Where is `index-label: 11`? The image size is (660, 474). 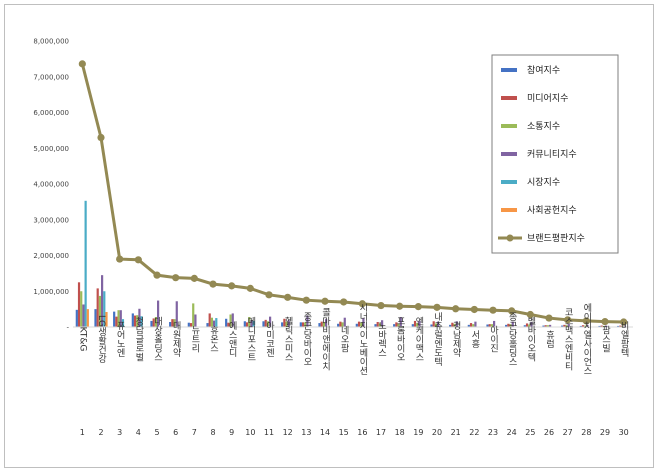 index-label: 11 is located at coordinates (269, 432).